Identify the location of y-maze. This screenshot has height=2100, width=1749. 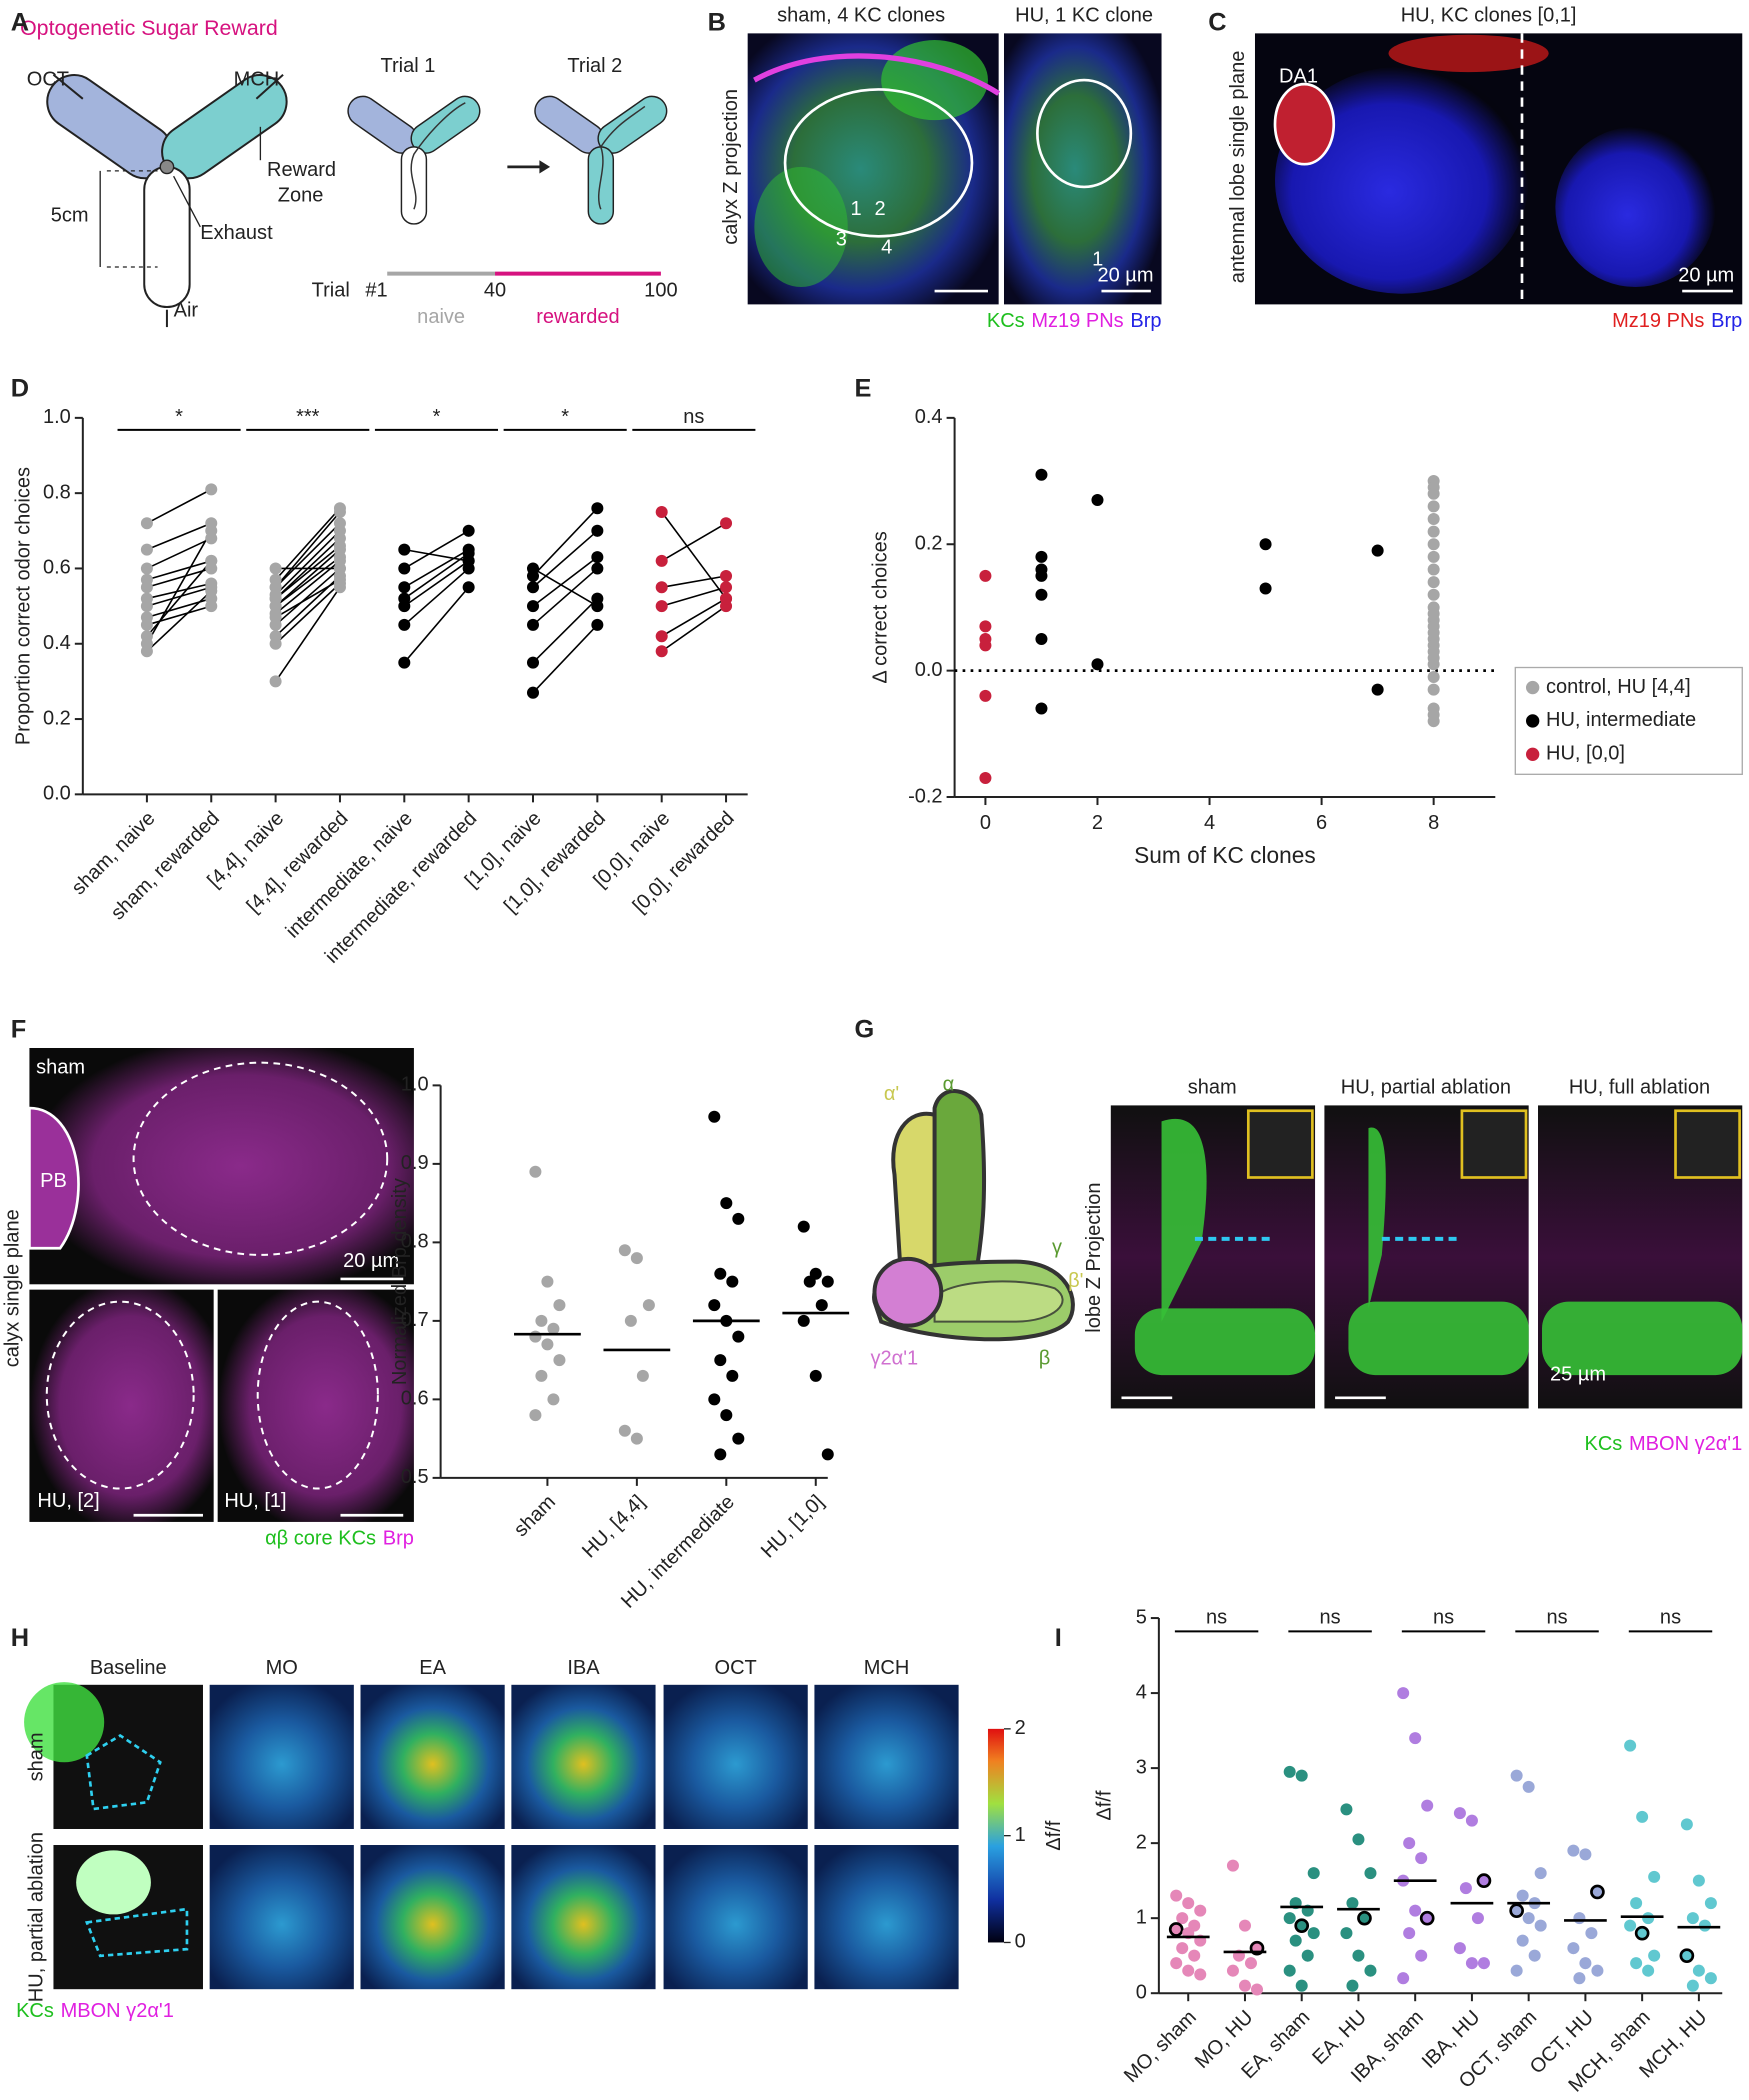
(167, 200).